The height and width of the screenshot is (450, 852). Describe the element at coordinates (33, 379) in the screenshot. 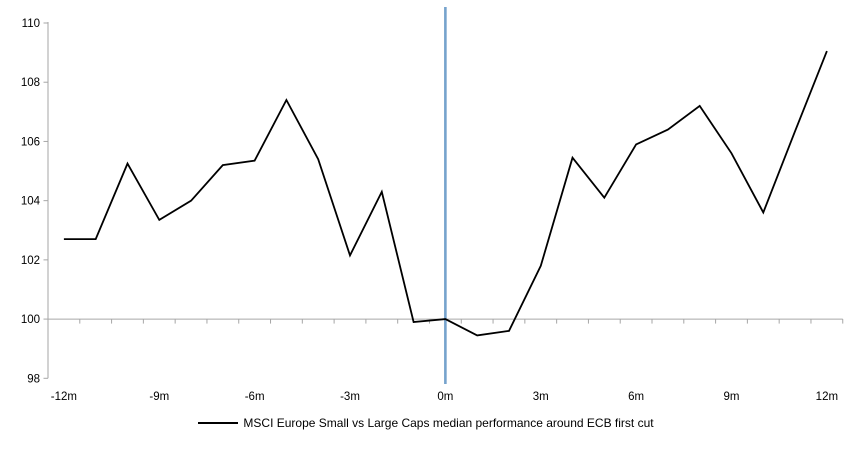

I see `y-axis-tick-label: 98` at that location.